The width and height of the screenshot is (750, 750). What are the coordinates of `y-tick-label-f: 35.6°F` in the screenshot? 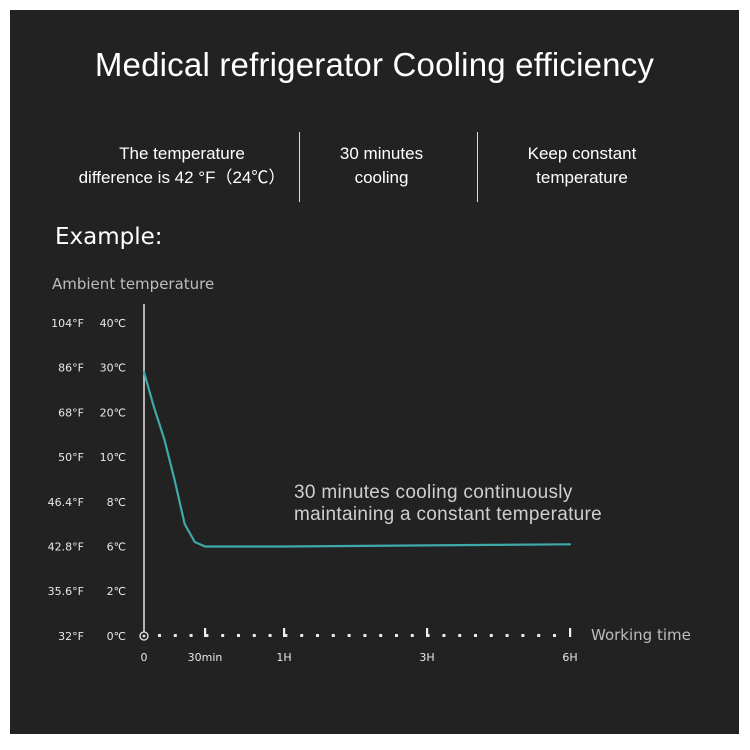 It's located at (66, 591).